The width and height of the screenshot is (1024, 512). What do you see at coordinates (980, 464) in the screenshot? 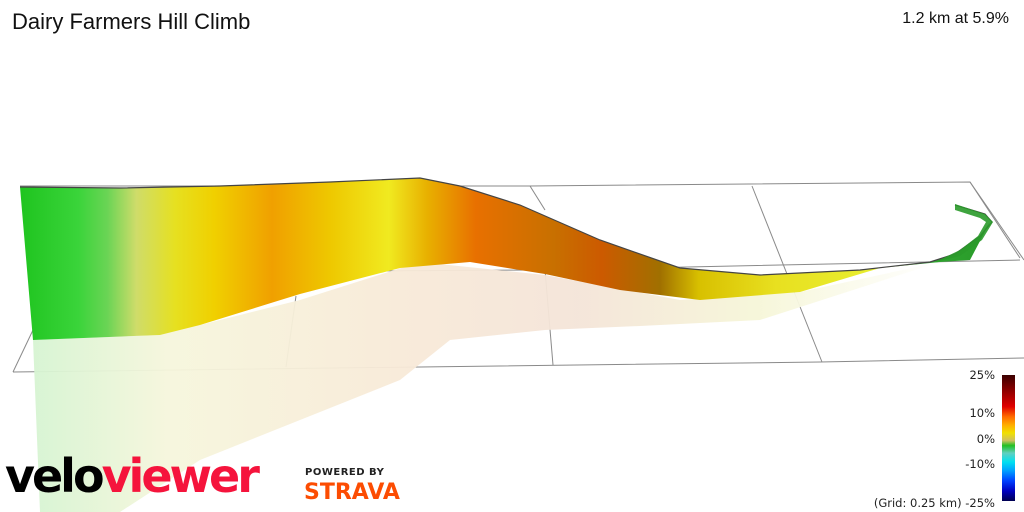
I see `legend-label-neg10: -10%` at bounding box center [980, 464].